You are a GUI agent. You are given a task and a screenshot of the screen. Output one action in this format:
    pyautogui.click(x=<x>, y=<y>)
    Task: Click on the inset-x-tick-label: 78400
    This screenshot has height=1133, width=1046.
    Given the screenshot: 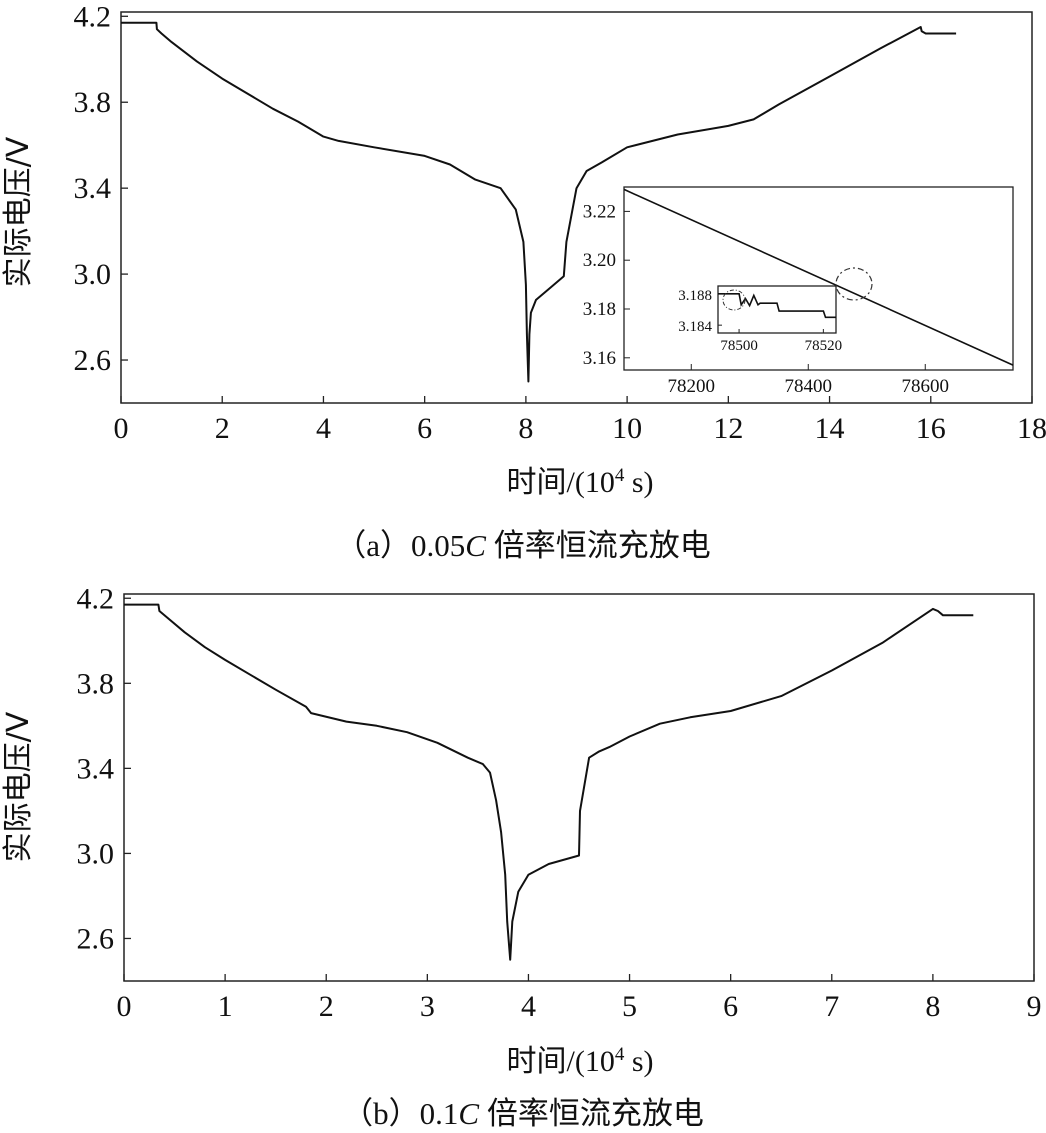 What is the action you would take?
    pyautogui.click(x=809, y=386)
    